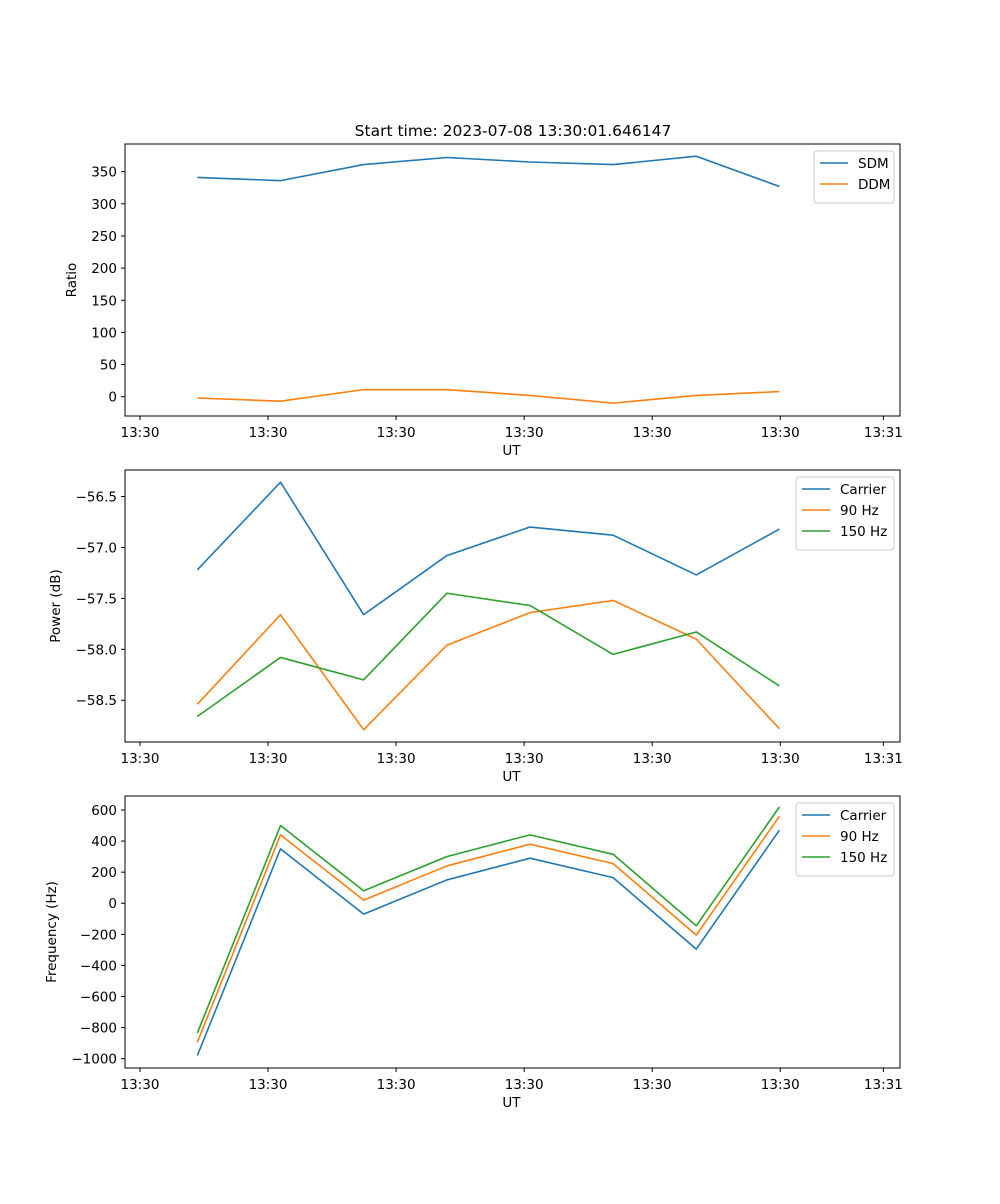  What do you see at coordinates (104, 333) in the screenshot?
I see `y-tick-label: 100` at bounding box center [104, 333].